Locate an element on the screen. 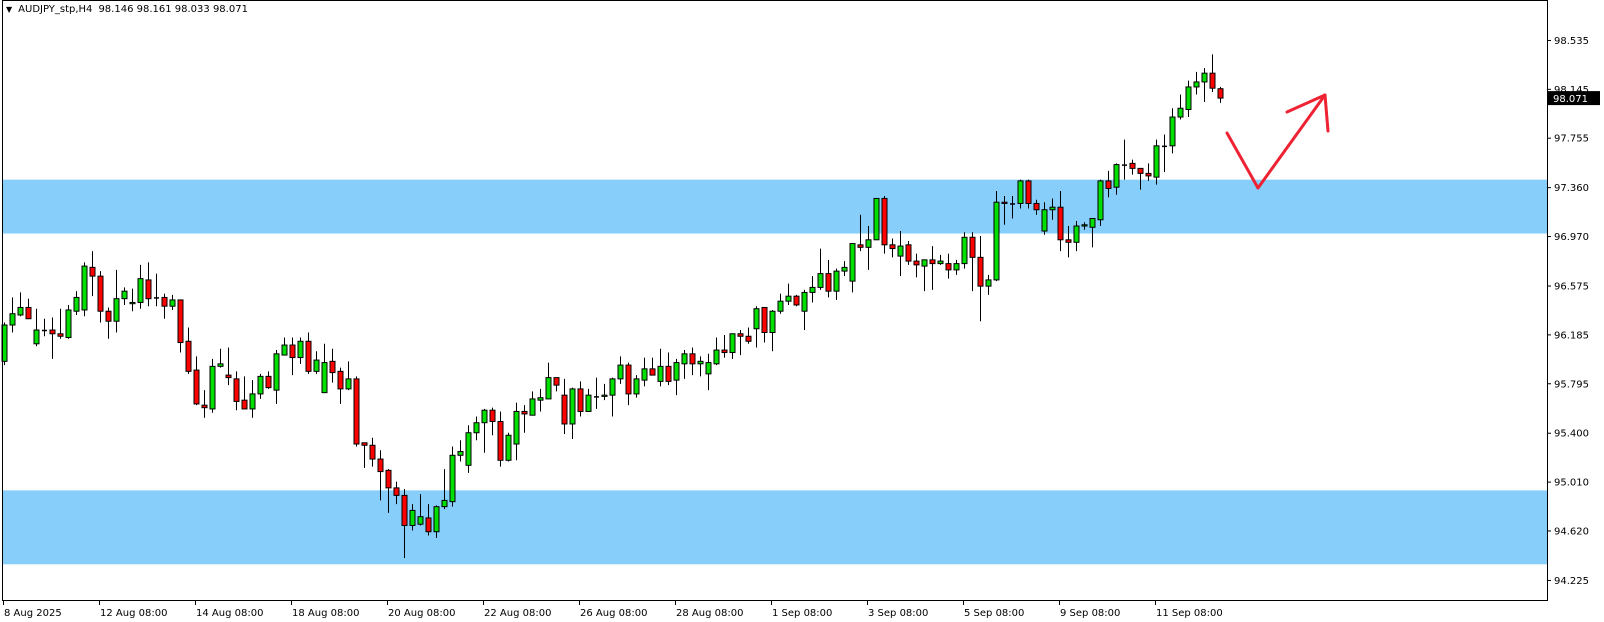 This screenshot has width=1604, height=622. price-tick-label: 94.620 is located at coordinates (1571, 531).